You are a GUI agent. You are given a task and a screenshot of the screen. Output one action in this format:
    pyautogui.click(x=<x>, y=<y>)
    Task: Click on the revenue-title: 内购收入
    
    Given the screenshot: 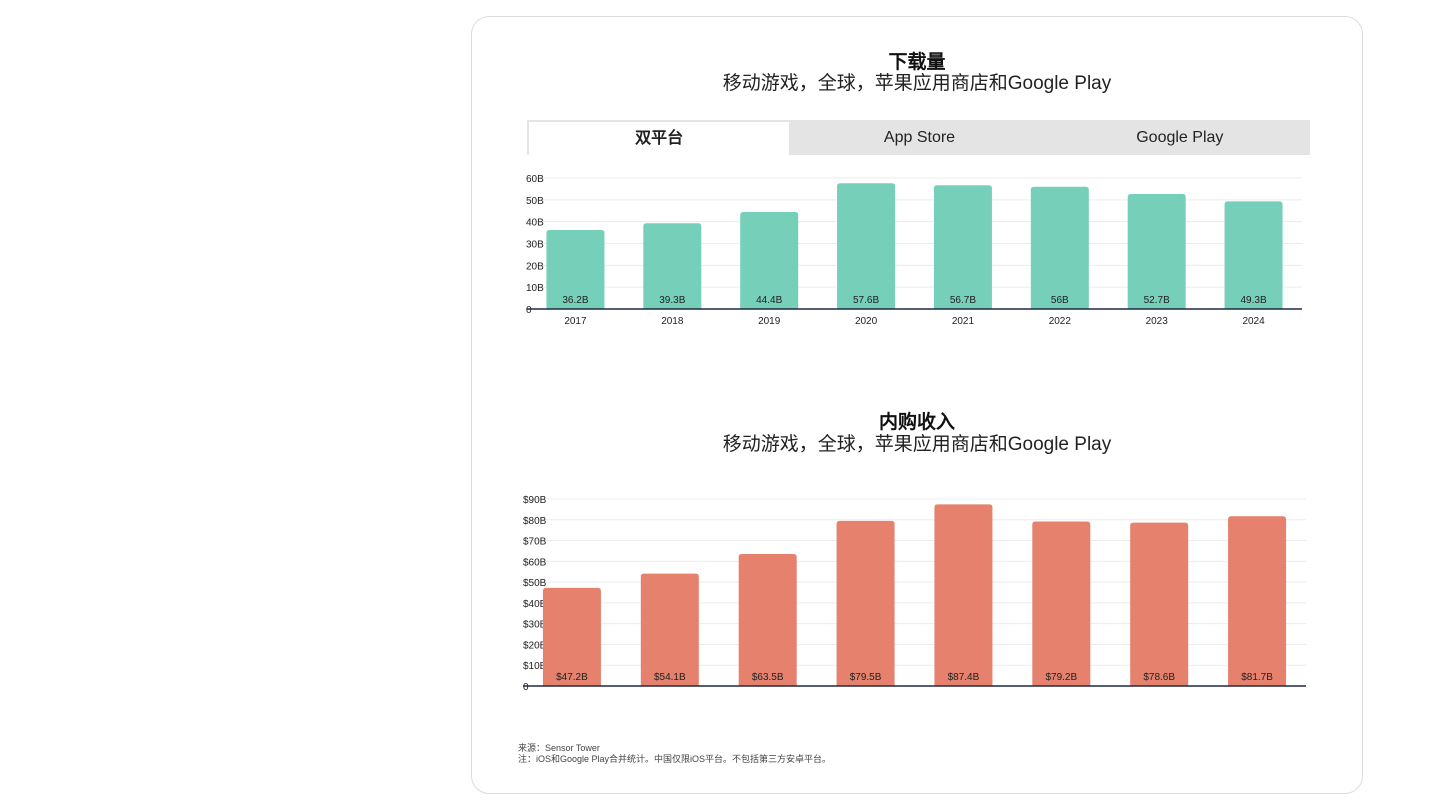 What is the action you would take?
    pyautogui.click(x=916, y=422)
    